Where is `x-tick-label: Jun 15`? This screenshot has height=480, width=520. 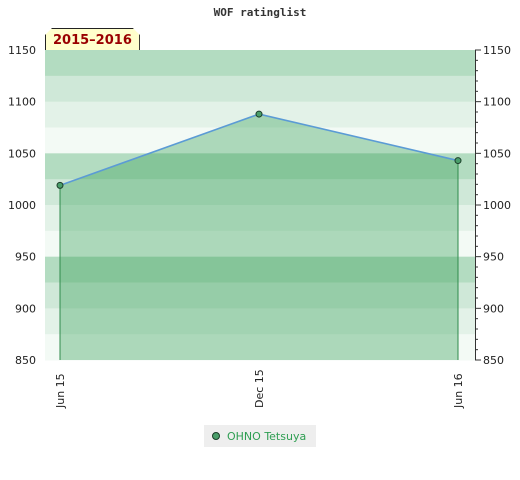
x-tick-label: Jun 15 is located at coordinates (60, 391).